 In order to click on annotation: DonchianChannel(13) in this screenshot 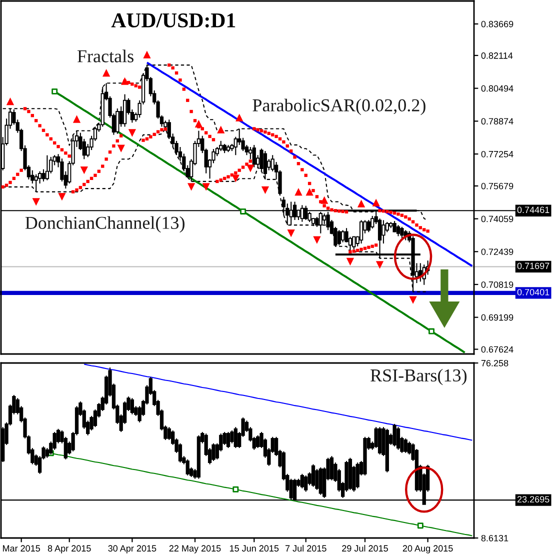, I will do `click(104, 224)`.